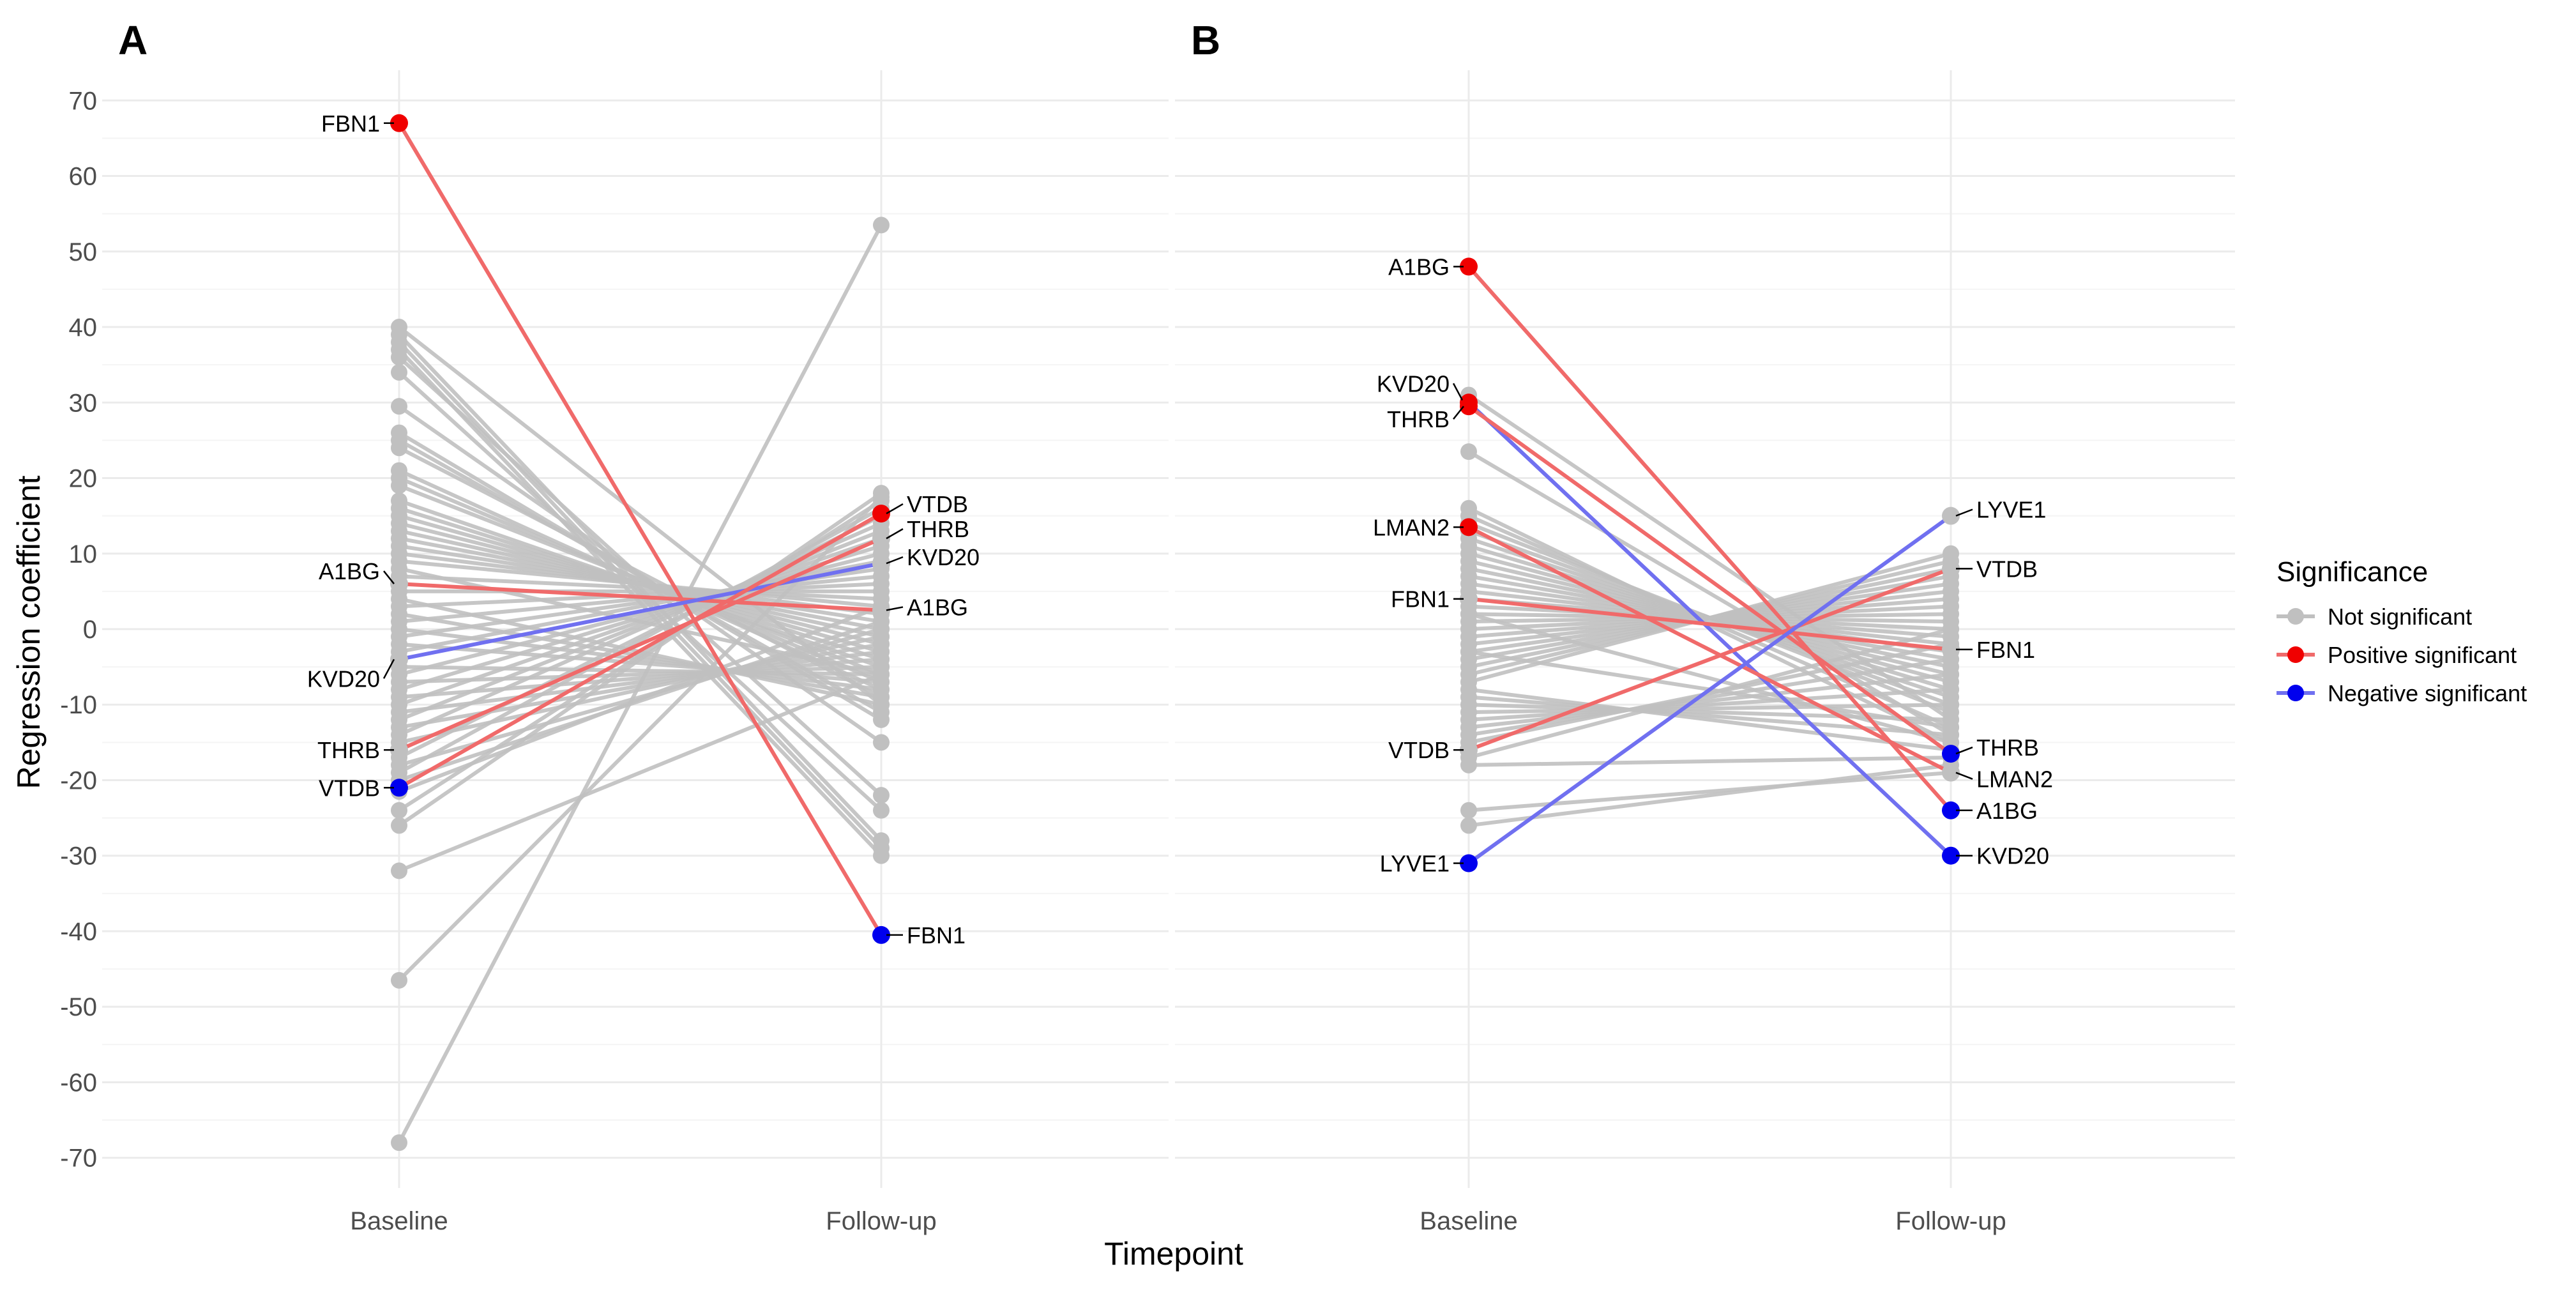 The width and height of the screenshot is (2576, 1294). What do you see at coordinates (2006, 650) in the screenshot?
I see `gene-label-fbn1-followup: FBN1` at bounding box center [2006, 650].